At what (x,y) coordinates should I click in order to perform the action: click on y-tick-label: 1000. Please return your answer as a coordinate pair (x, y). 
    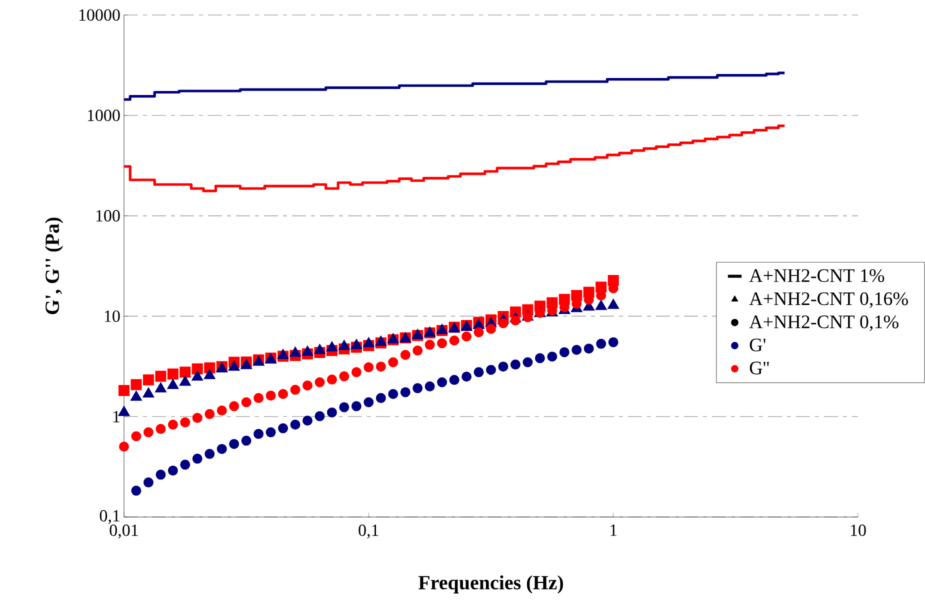
    Looking at the image, I should click on (104, 116).